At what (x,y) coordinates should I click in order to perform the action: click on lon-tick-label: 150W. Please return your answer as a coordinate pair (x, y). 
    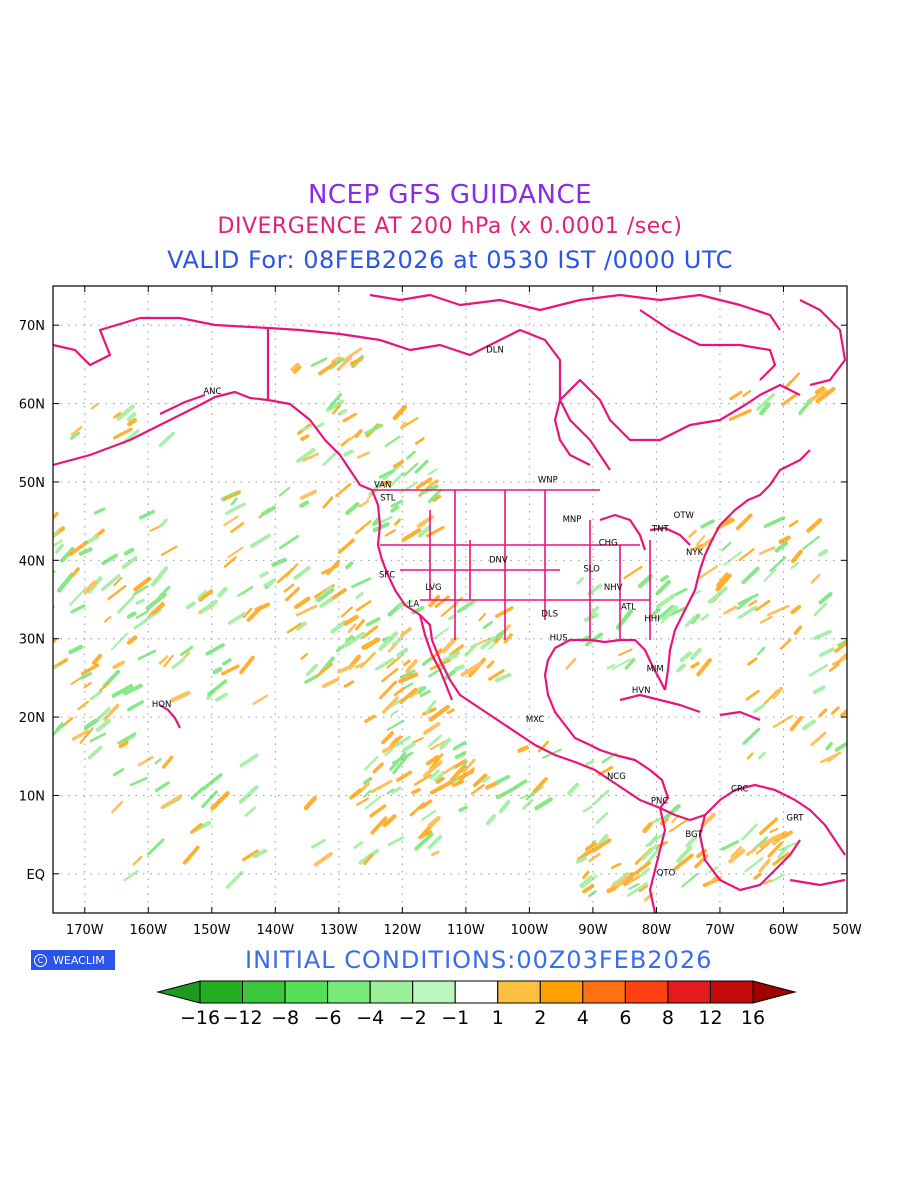
    Looking at the image, I should click on (212, 930).